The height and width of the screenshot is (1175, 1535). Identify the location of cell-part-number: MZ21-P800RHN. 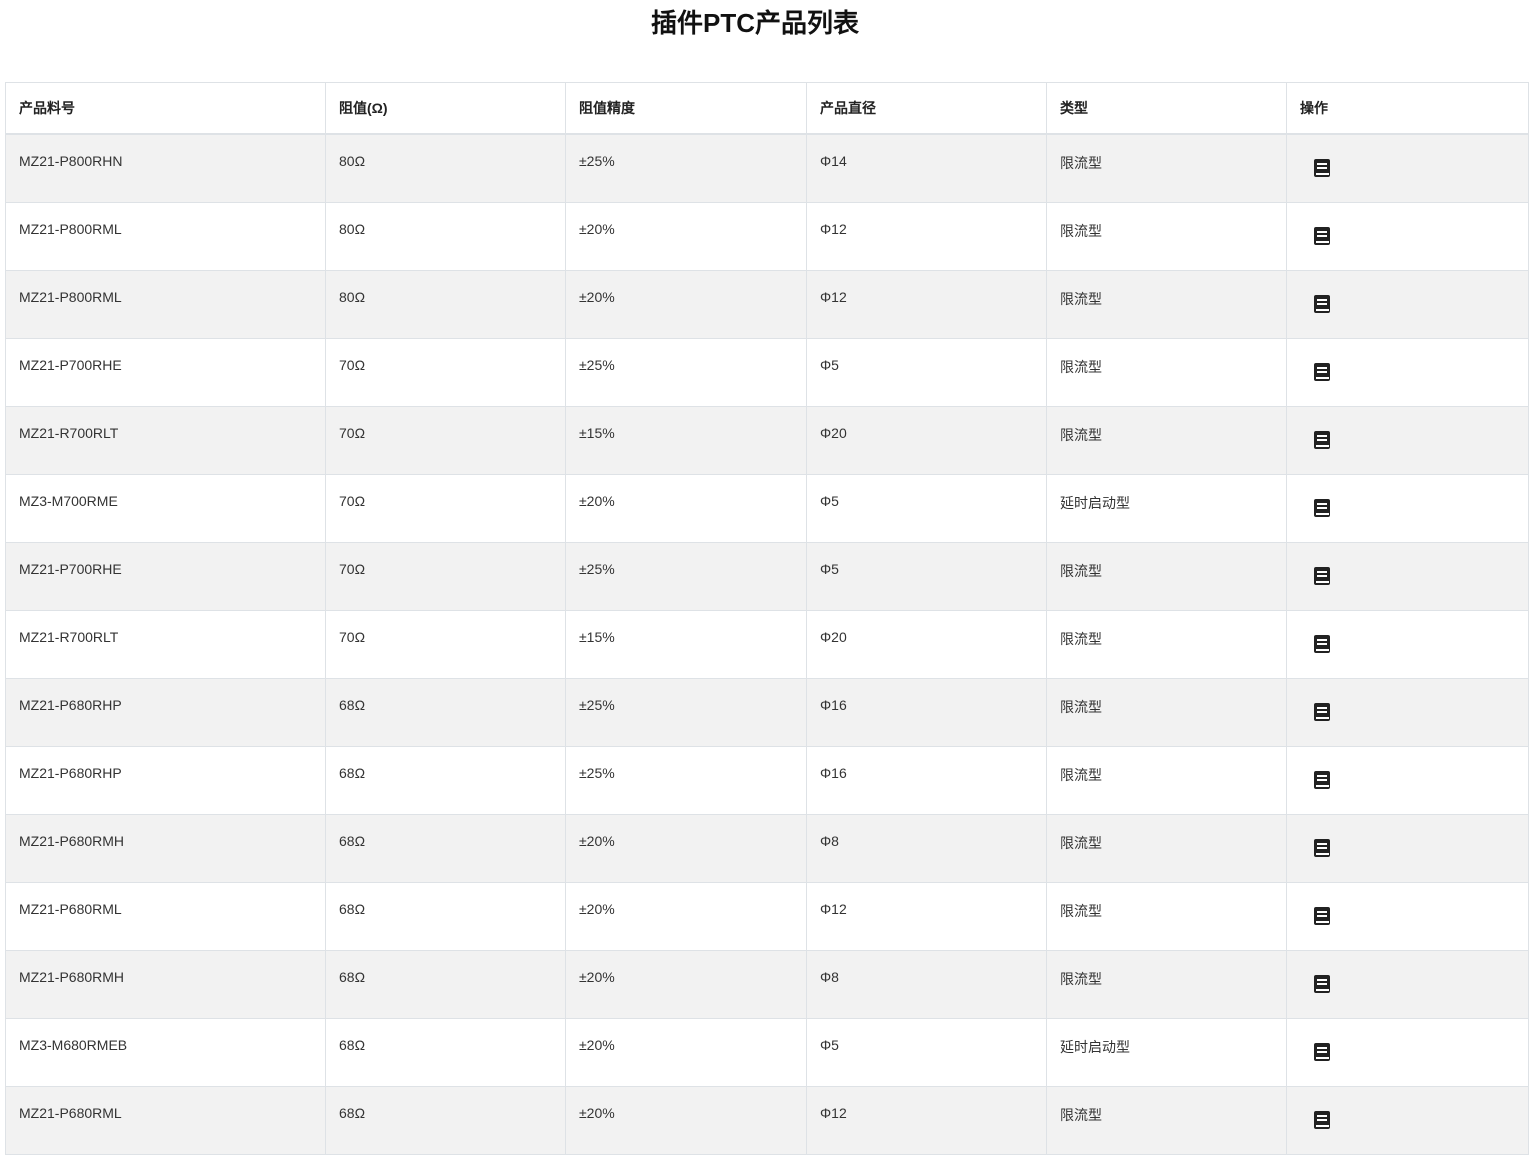
(165, 168).